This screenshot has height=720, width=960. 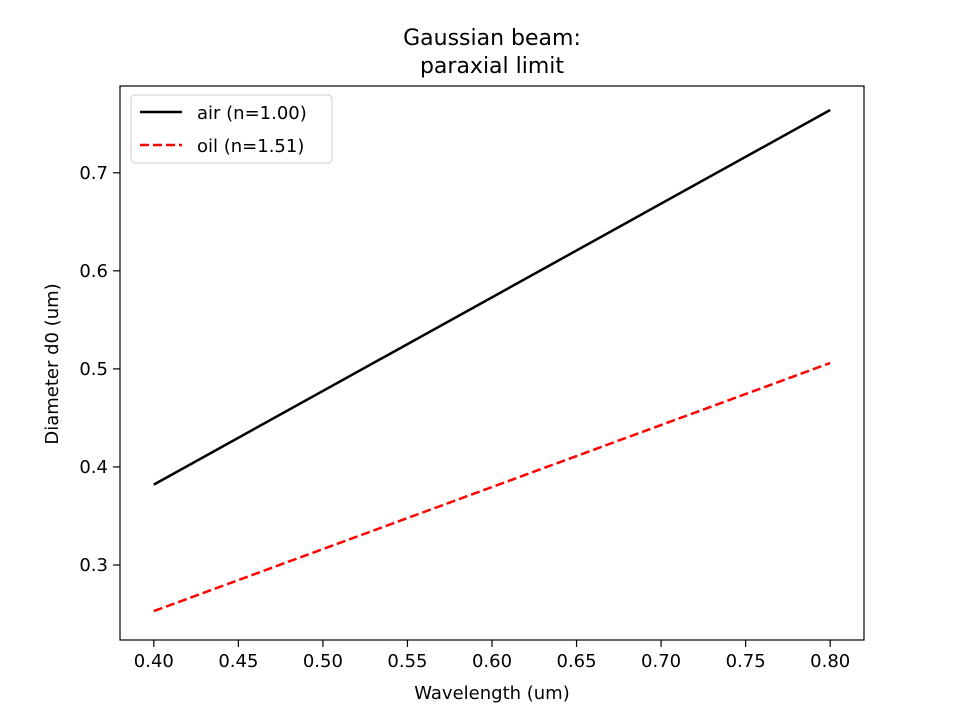 I want to click on y-tick-label: 0.6, so click(x=93, y=271).